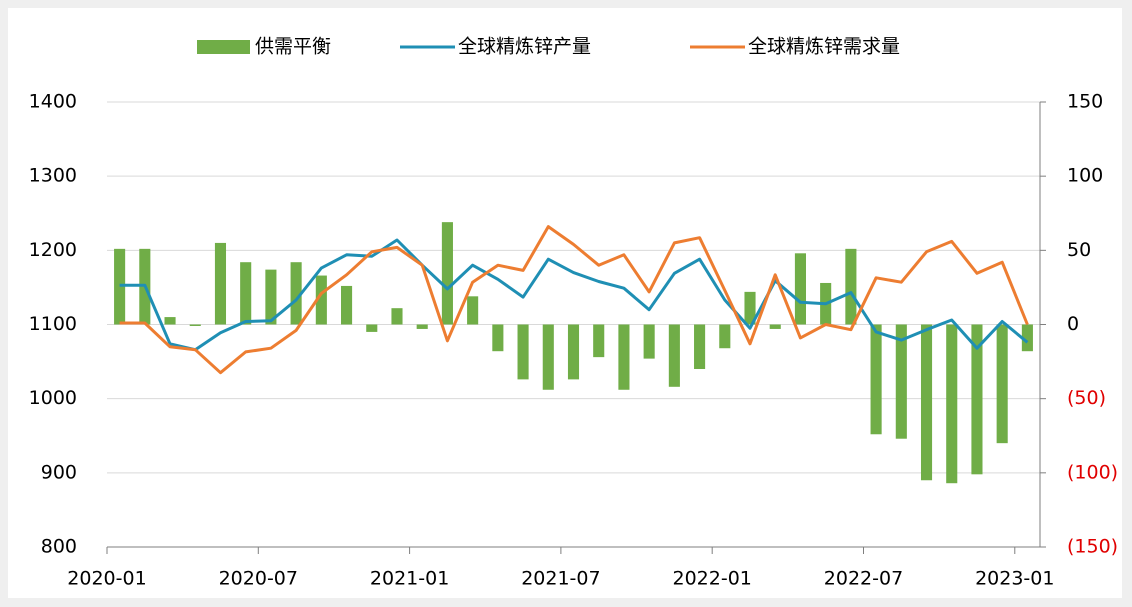 The height and width of the screenshot is (607, 1132). Describe the element at coordinates (53, 102) in the screenshot. I see `y-tick-label: 1400` at that location.